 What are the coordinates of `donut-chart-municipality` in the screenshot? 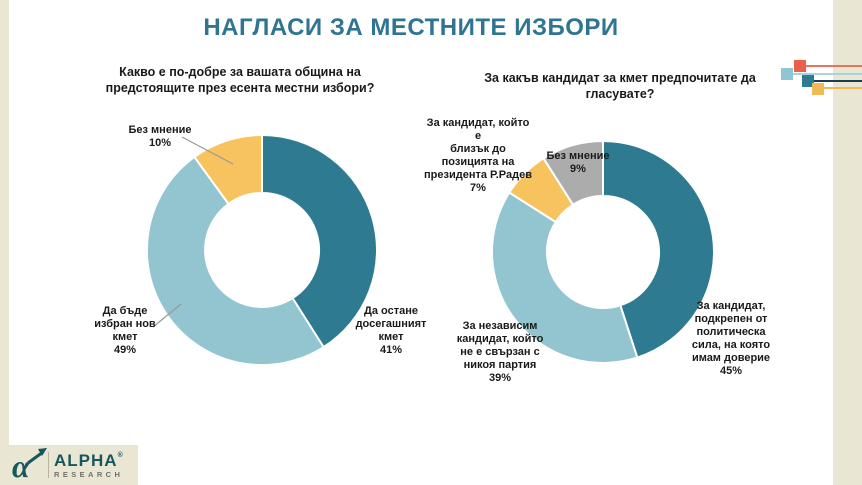 It's located at (261, 250).